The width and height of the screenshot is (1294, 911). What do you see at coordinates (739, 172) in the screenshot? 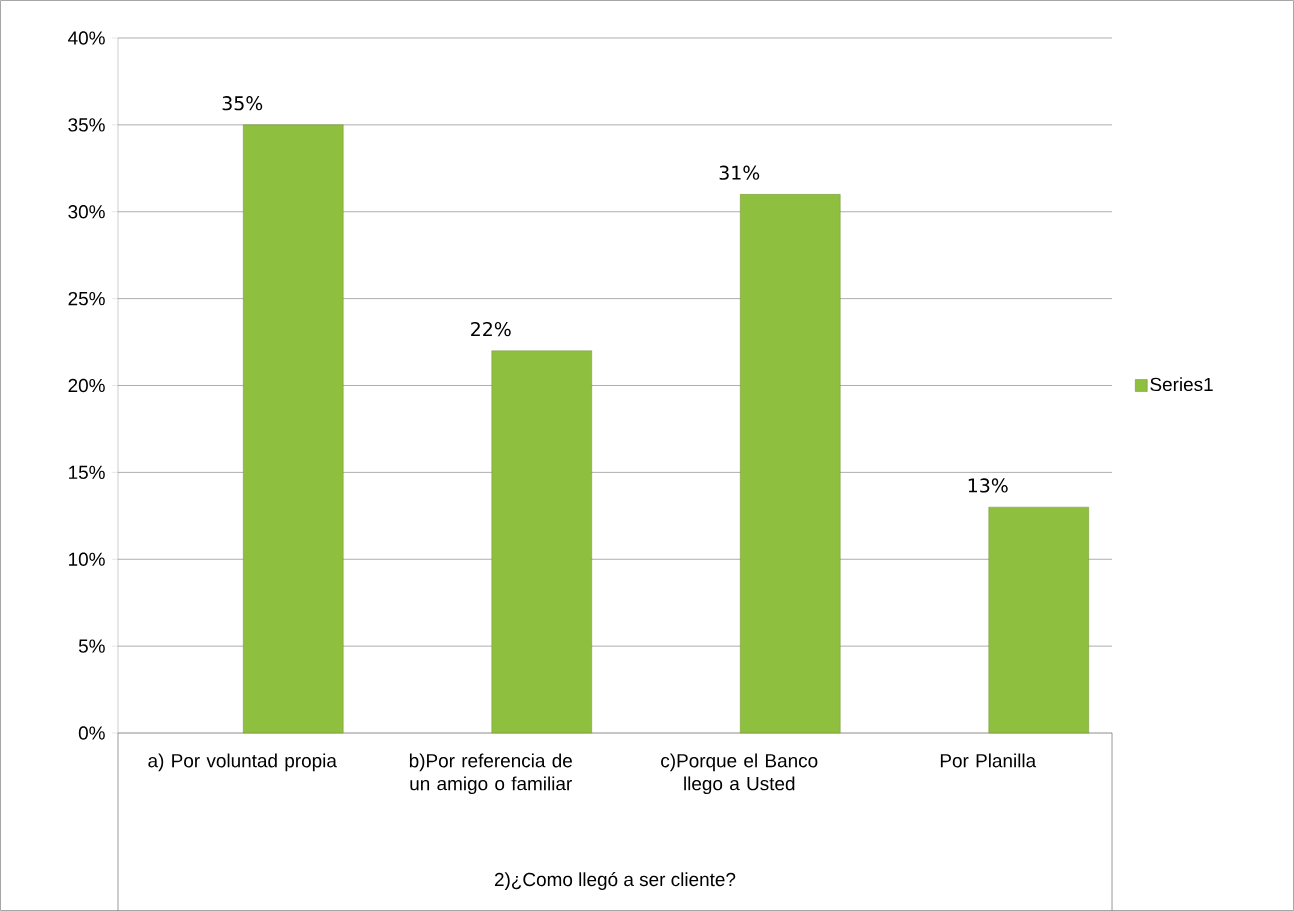
I see `data-label: 31%` at bounding box center [739, 172].